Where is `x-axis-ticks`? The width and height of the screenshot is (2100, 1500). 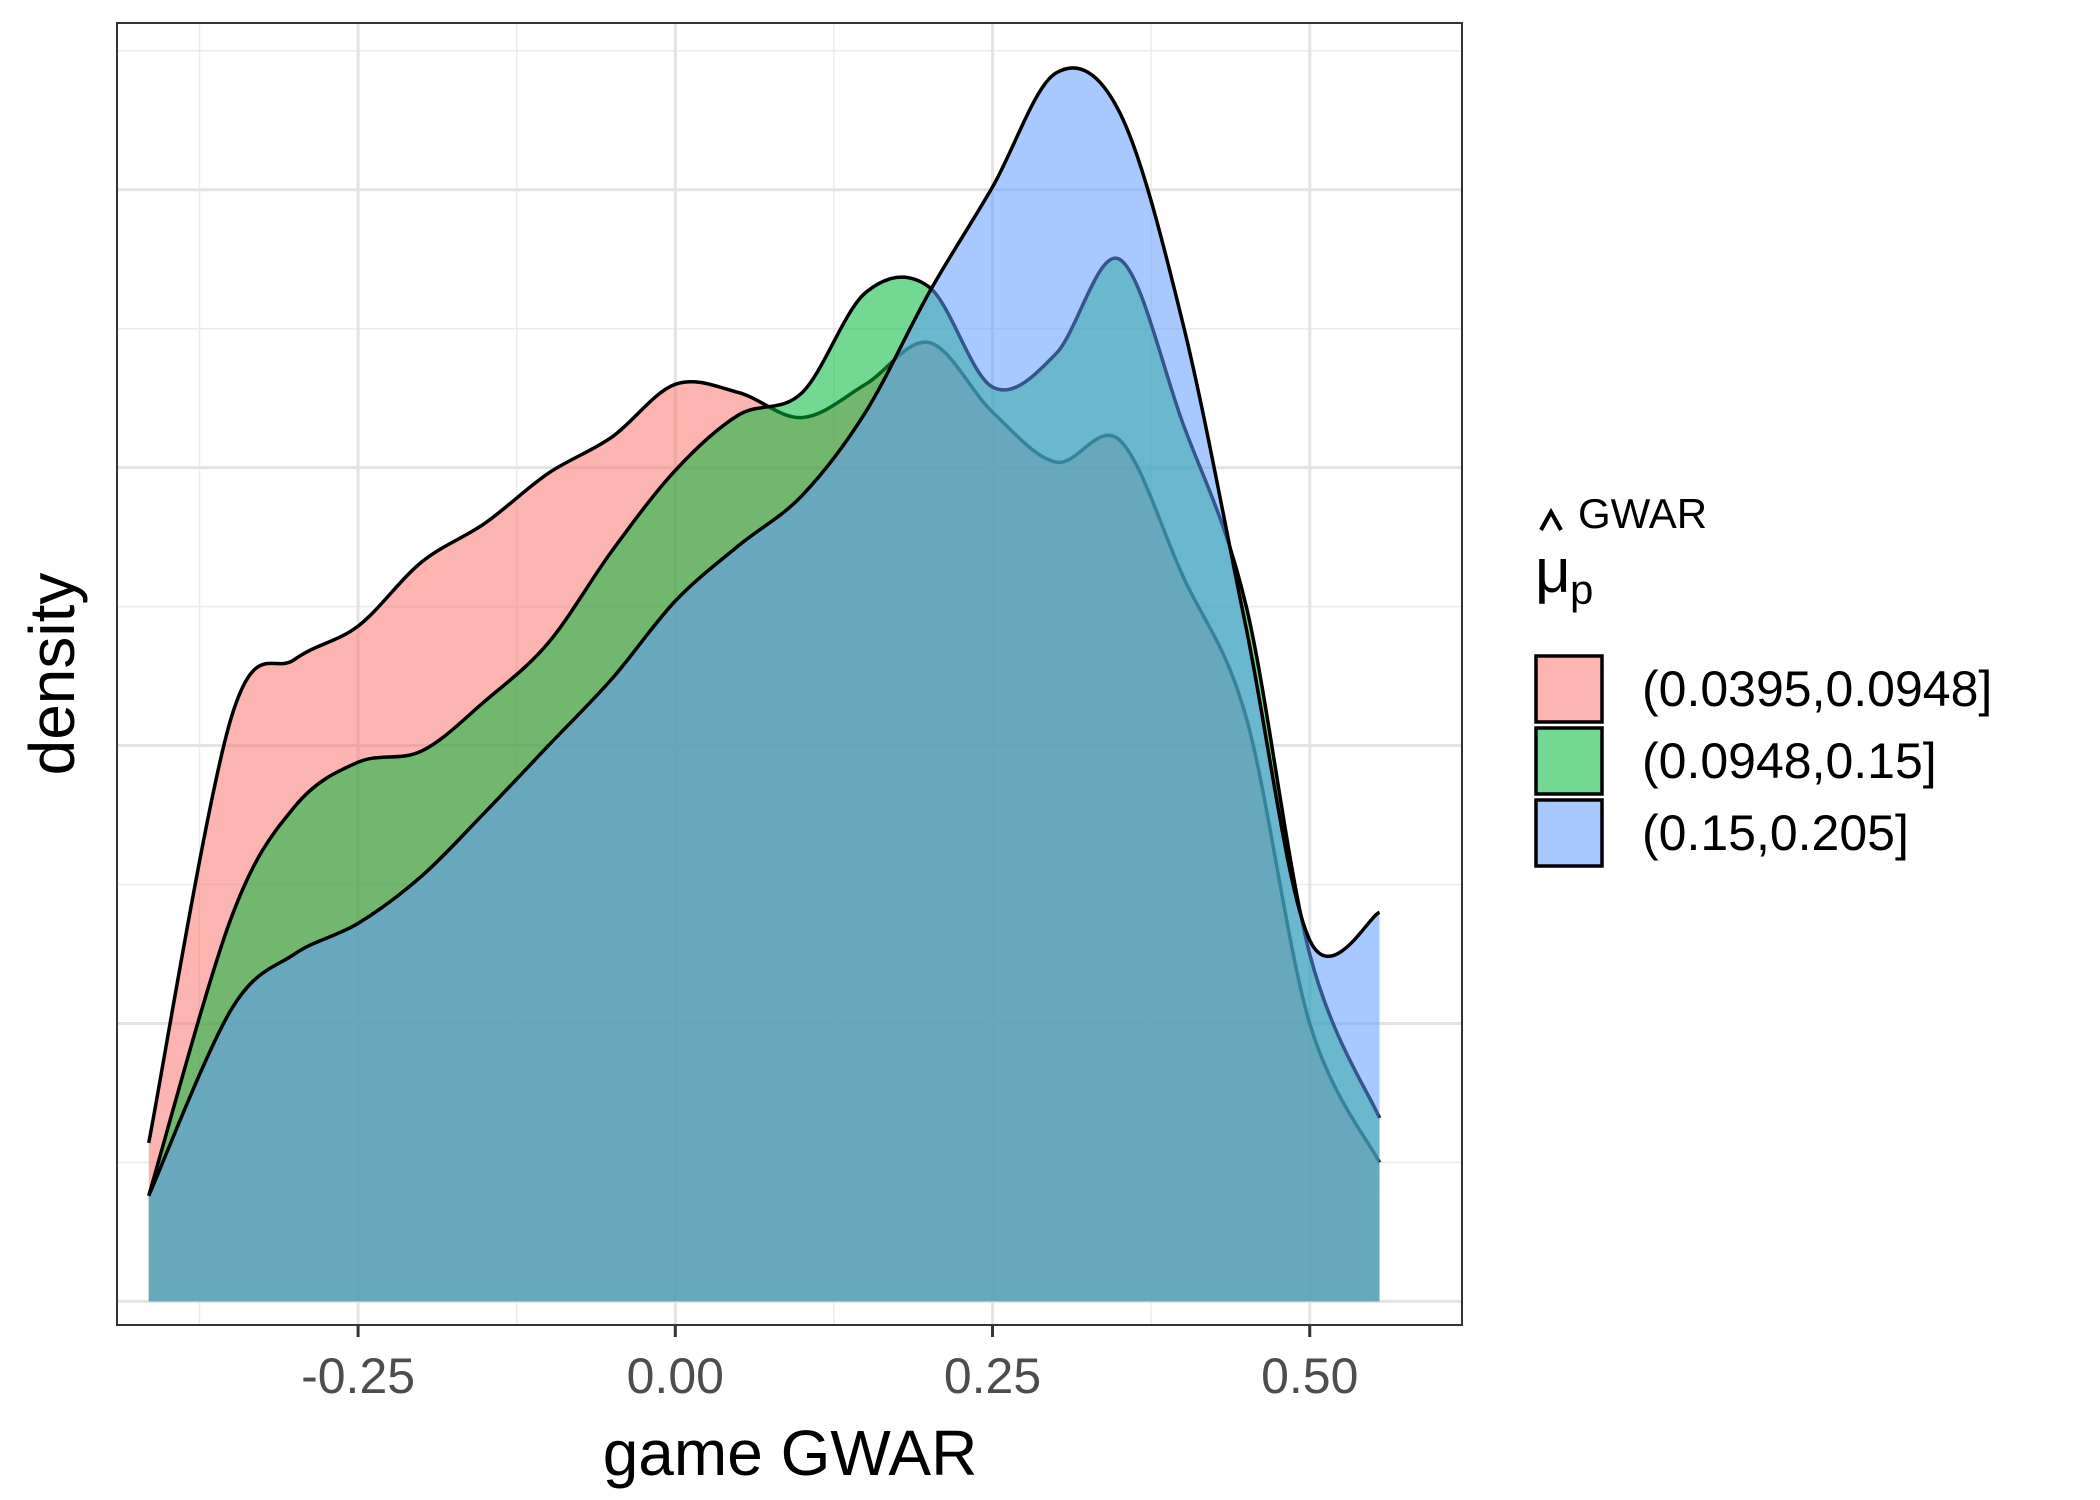
x-axis-ticks is located at coordinates (834, 1331).